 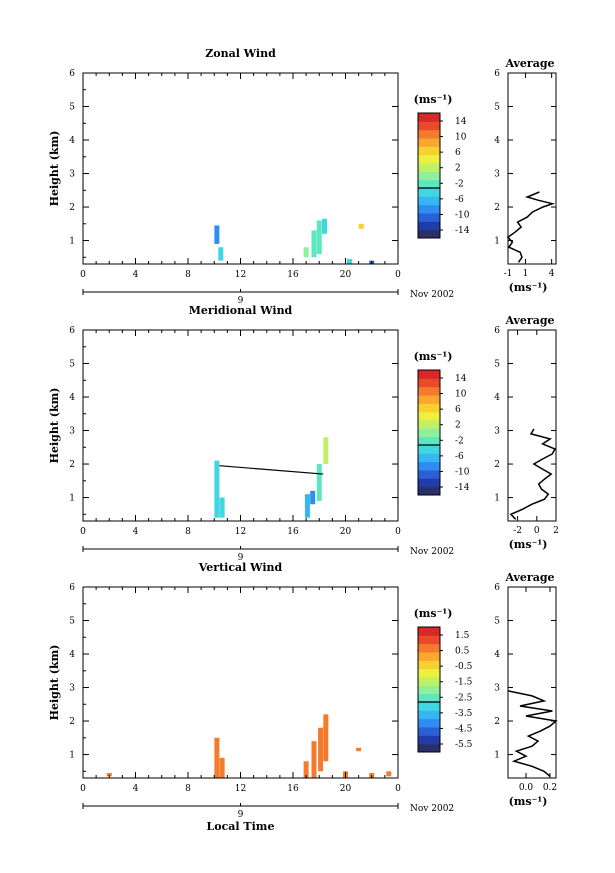 What do you see at coordinates (461, 122) in the screenshot?
I see `colorbar-label: 14` at bounding box center [461, 122].